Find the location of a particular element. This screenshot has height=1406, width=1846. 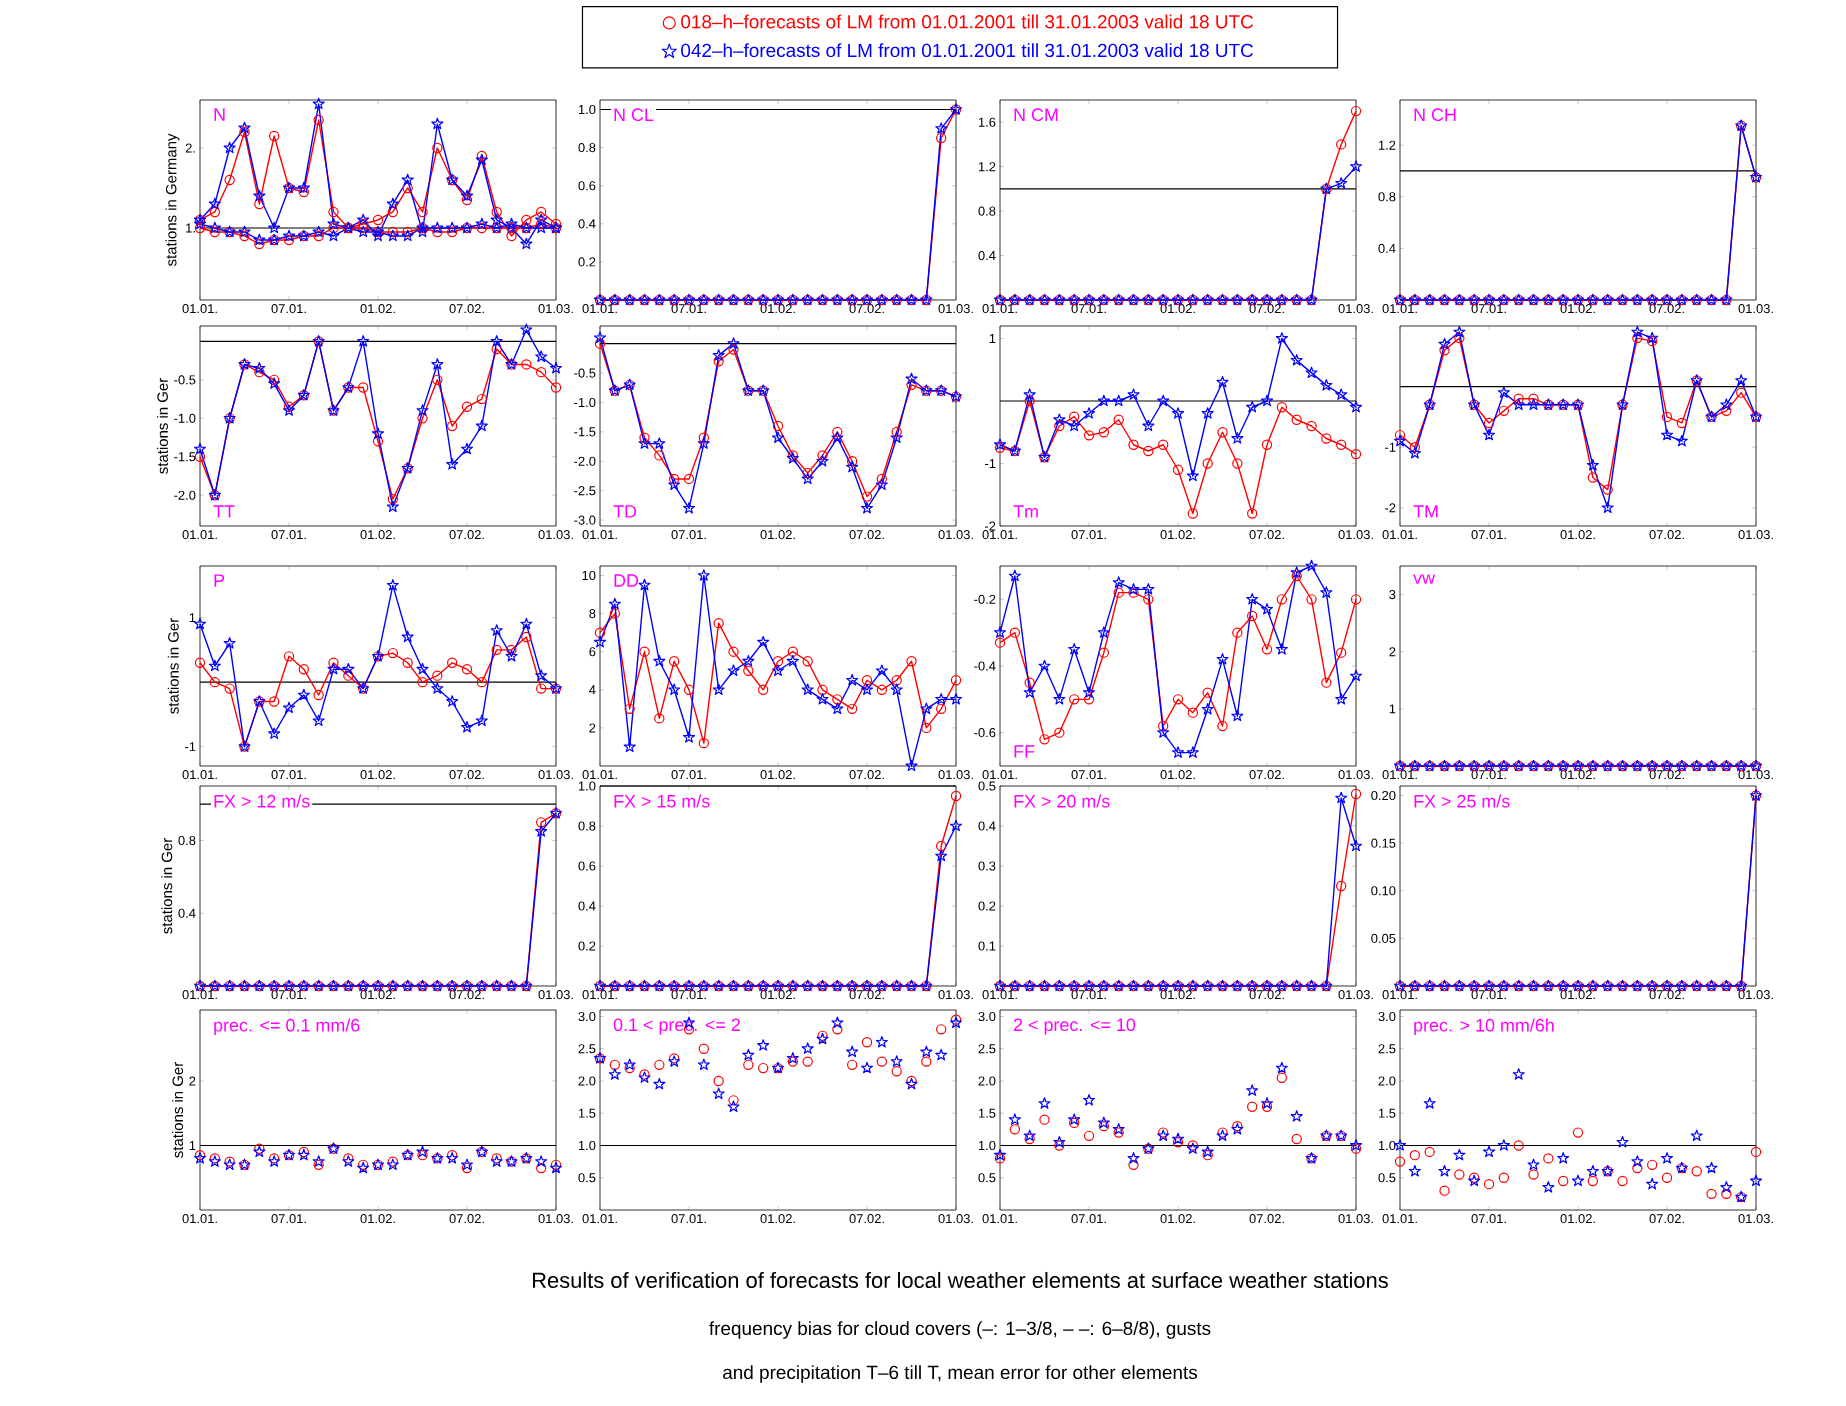

chart-title: prec. > 10 mm/6h is located at coordinates (1484, 1027).